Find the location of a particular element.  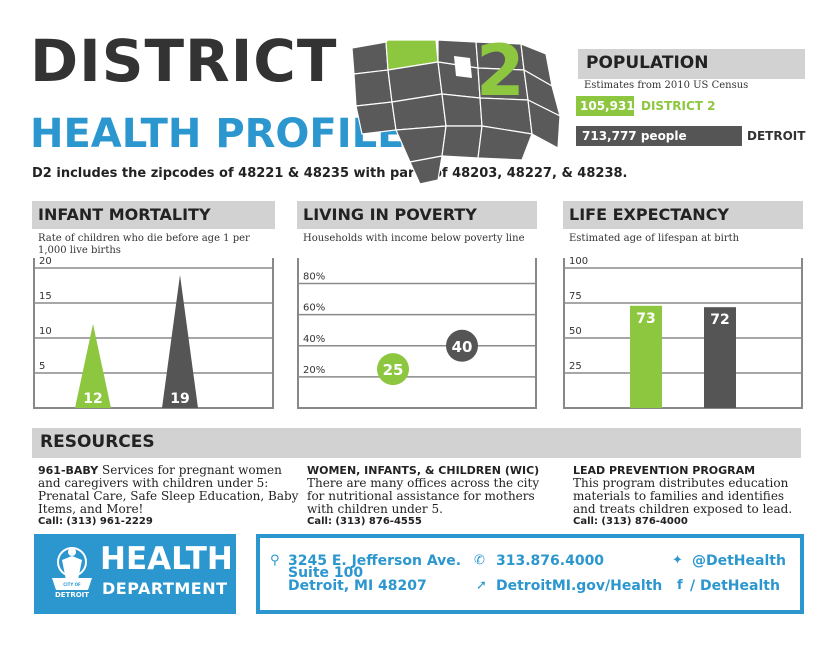

tick-label: 10 is located at coordinates (45, 331).